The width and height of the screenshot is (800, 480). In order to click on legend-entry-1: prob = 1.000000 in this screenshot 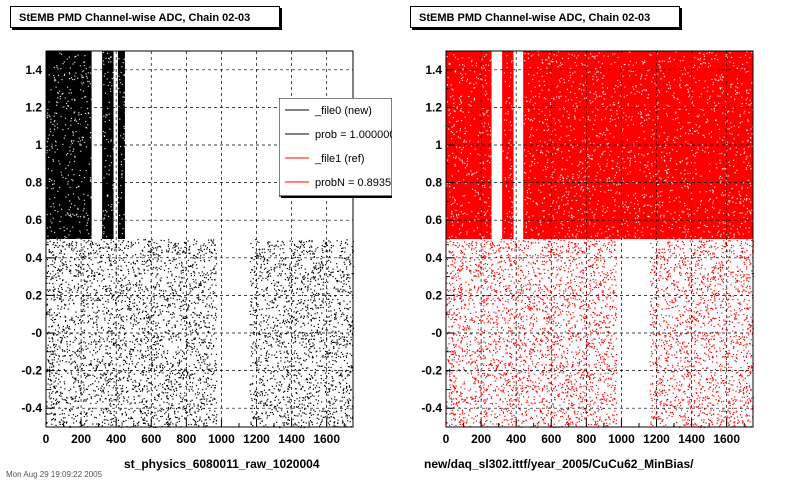, I will do `click(355, 135)`.